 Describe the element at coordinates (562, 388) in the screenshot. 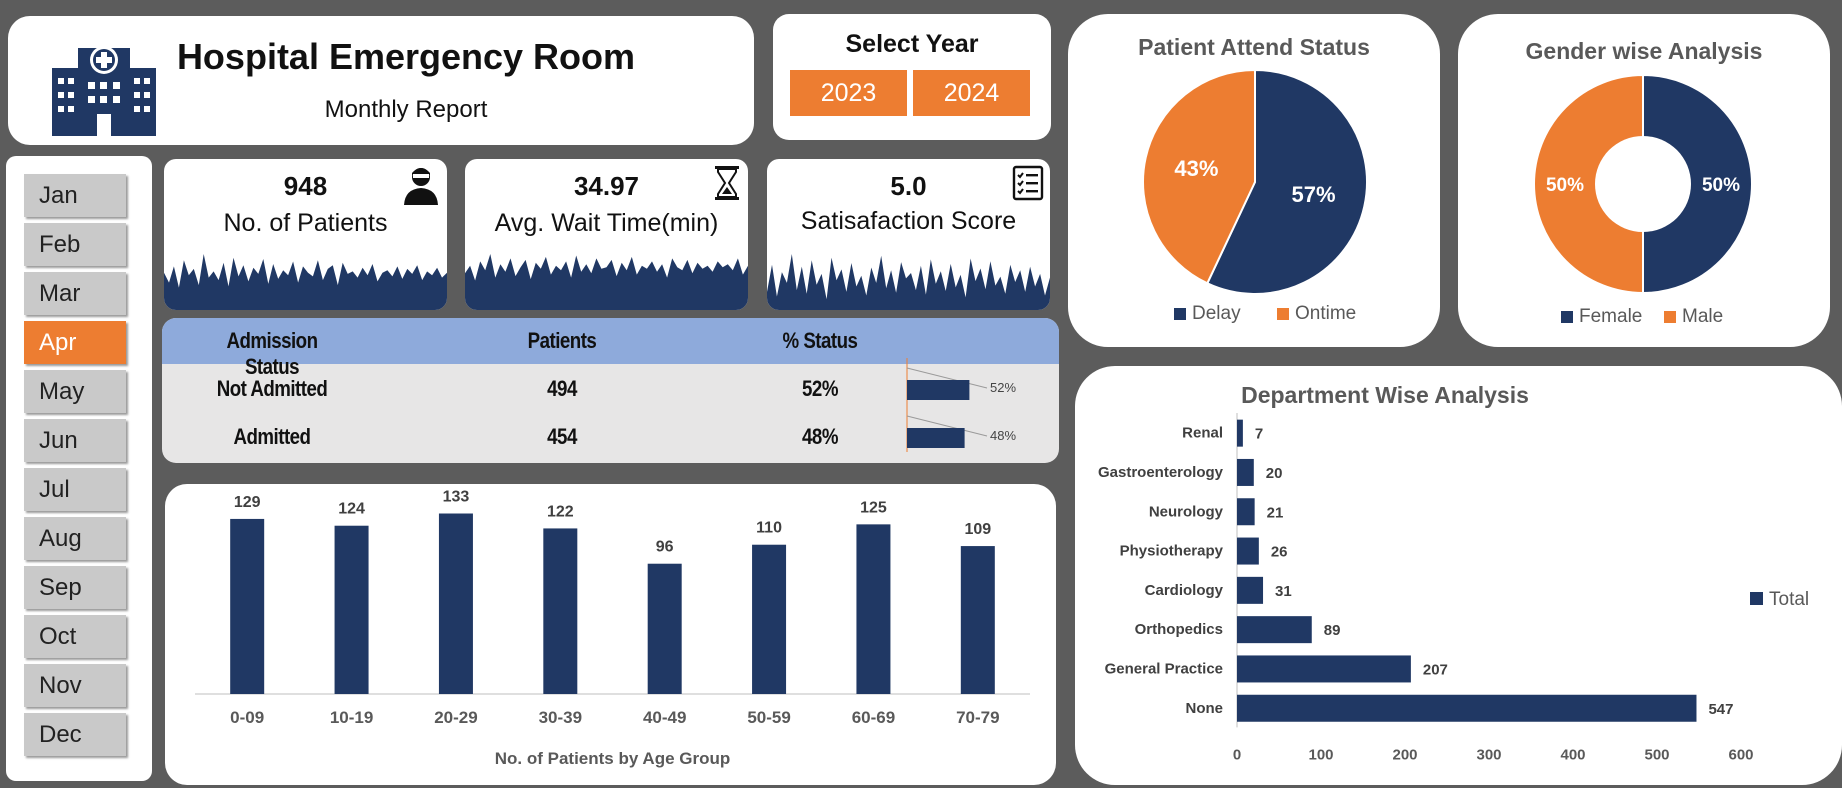

I see `row-patients-not-admitted: 494` at that location.